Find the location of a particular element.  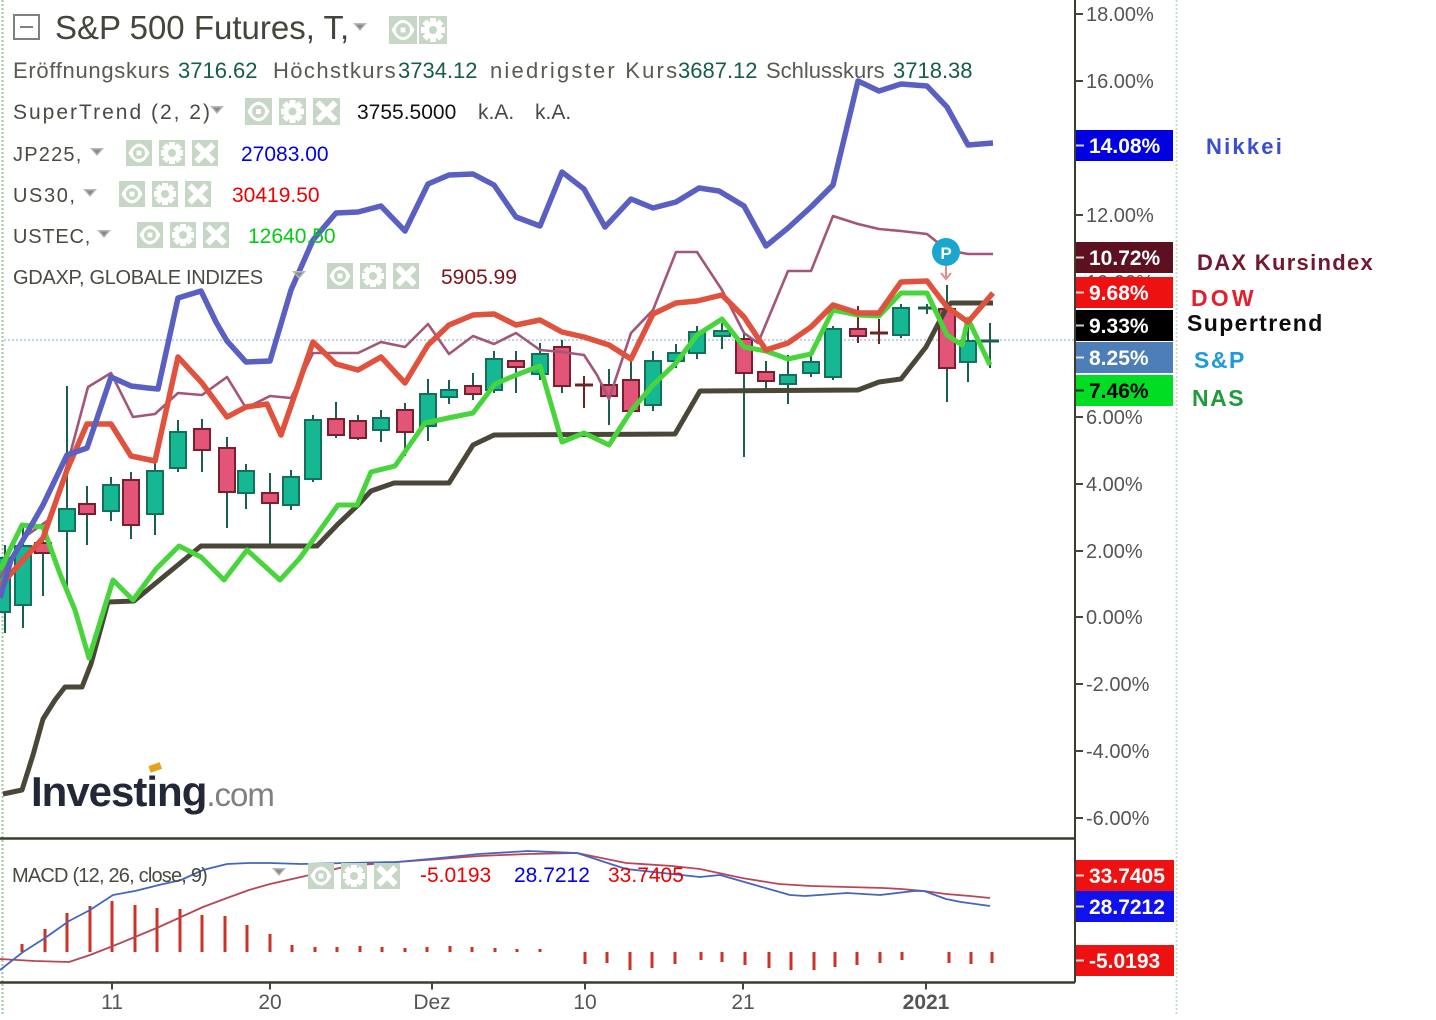

svg-text: 18.00% is located at coordinates (1120, 15).